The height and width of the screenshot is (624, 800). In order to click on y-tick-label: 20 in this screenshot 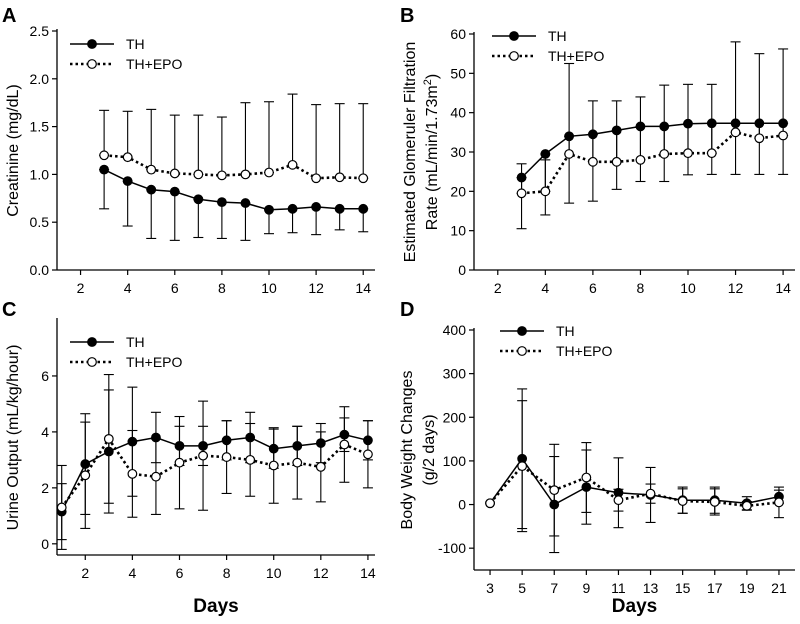, I will do `click(458, 191)`.